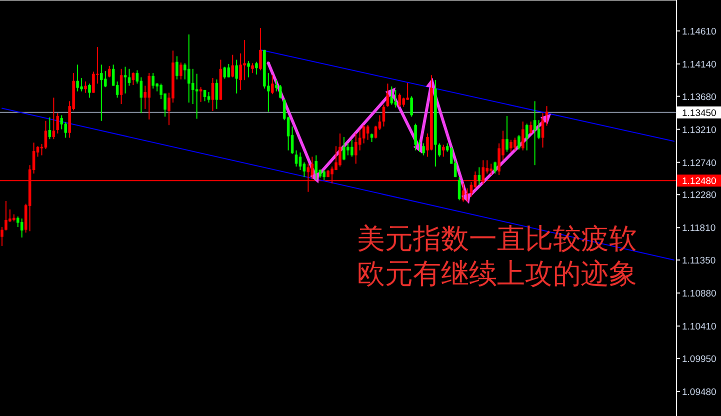 The image size is (721, 416). I want to click on ref-line-label: 1.13450, so click(699, 113).